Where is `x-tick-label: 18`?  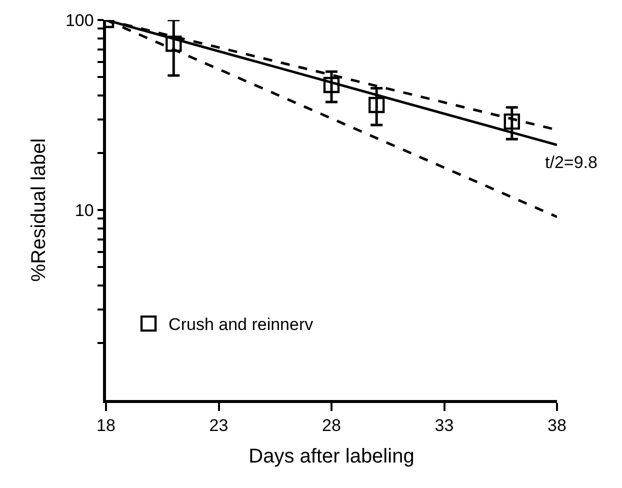
x-tick-label: 18 is located at coordinates (106, 426).